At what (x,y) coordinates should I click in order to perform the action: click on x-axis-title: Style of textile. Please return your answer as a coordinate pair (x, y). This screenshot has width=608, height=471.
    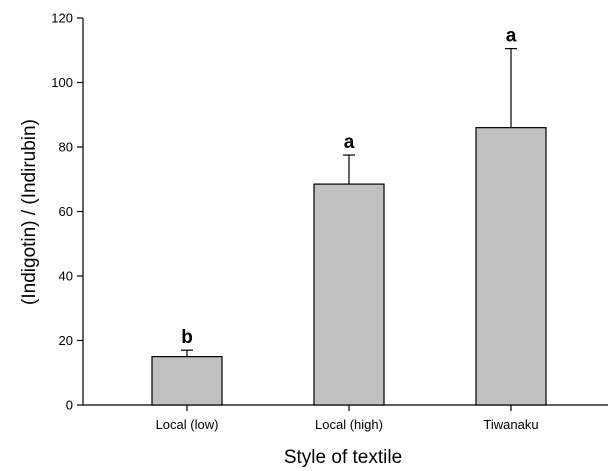
    Looking at the image, I should click on (343, 457).